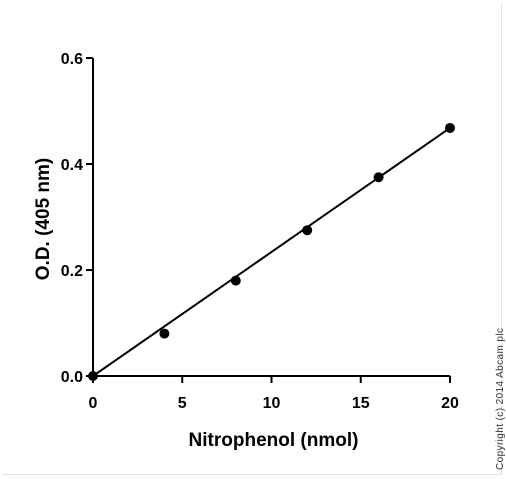  Describe the element at coordinates (500, 398) in the screenshot. I see `copyright-notice: Copyright (c) 2014 Abcam plc` at that location.